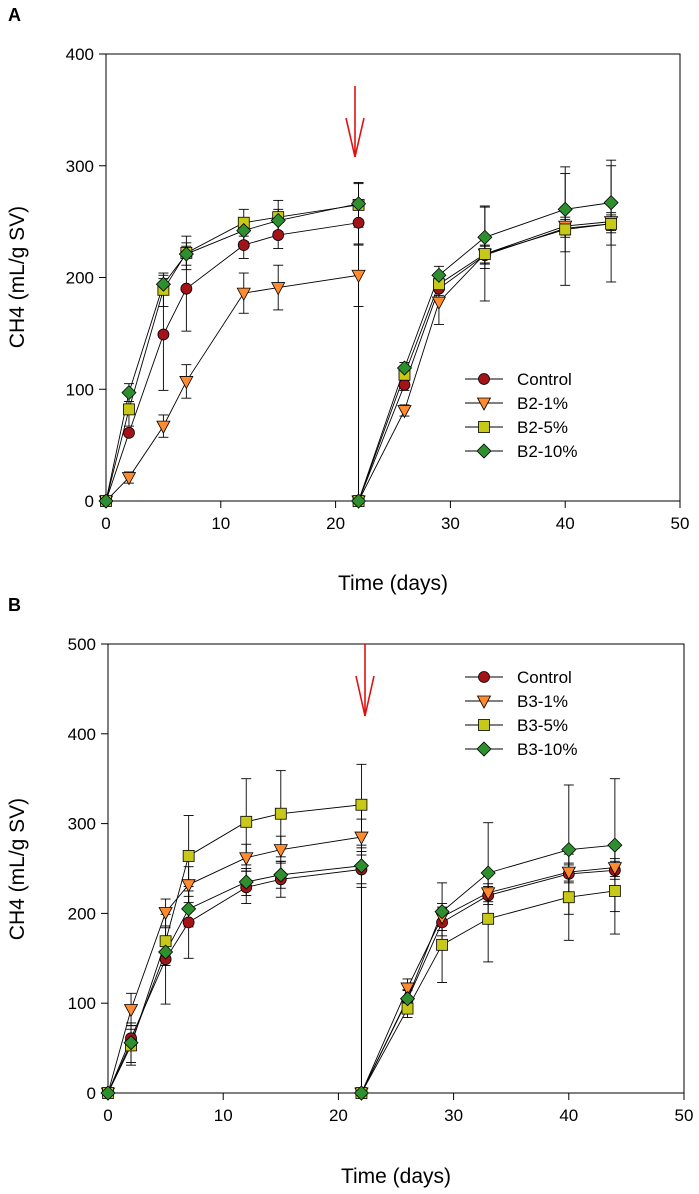 The image size is (699, 1194). Describe the element at coordinates (88, 869) in the screenshot. I see `y-axis: 0 100 200 300 400 500` at that location.